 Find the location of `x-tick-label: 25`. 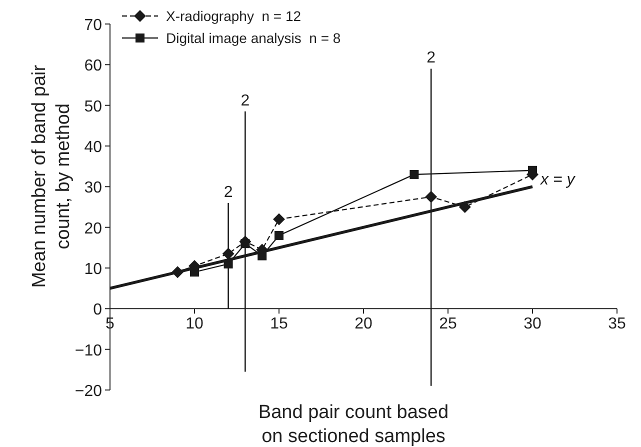

x-tick-label: 25 is located at coordinates (448, 324).